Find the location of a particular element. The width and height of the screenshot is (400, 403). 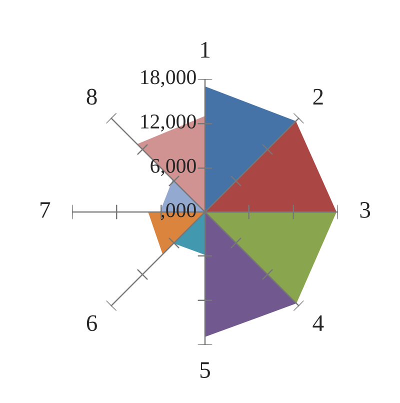

spoke-label: 5 is located at coordinates (205, 370).